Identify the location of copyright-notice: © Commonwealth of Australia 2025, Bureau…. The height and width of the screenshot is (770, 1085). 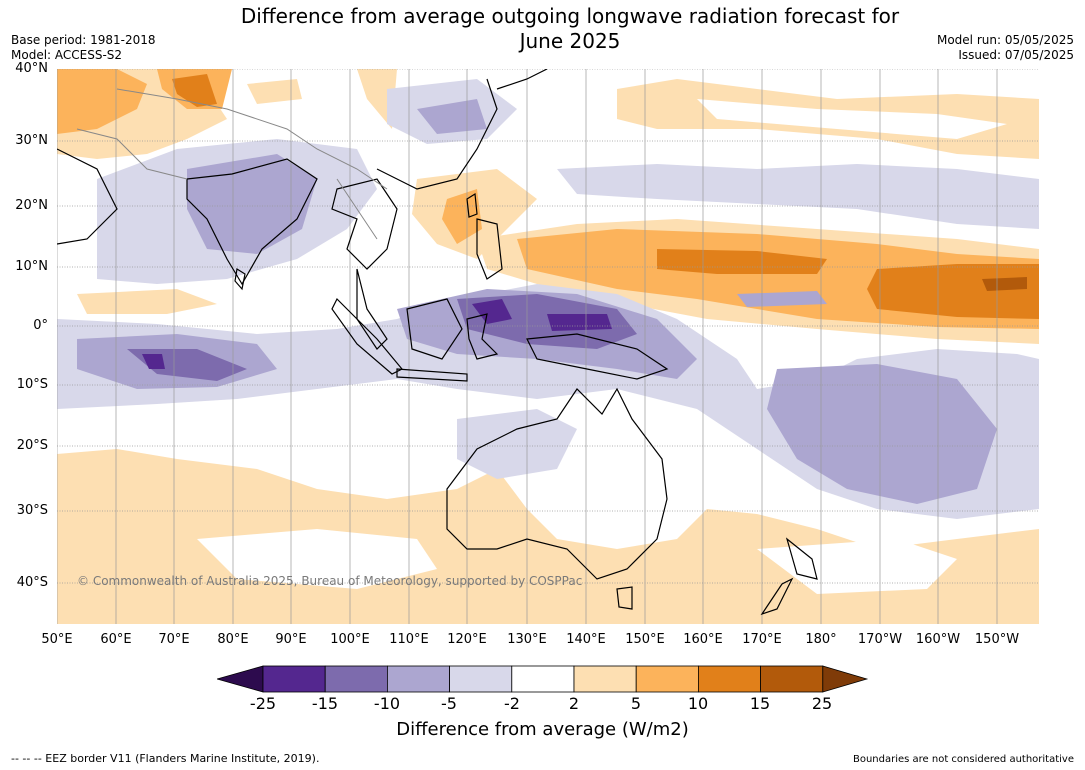
(330, 581).